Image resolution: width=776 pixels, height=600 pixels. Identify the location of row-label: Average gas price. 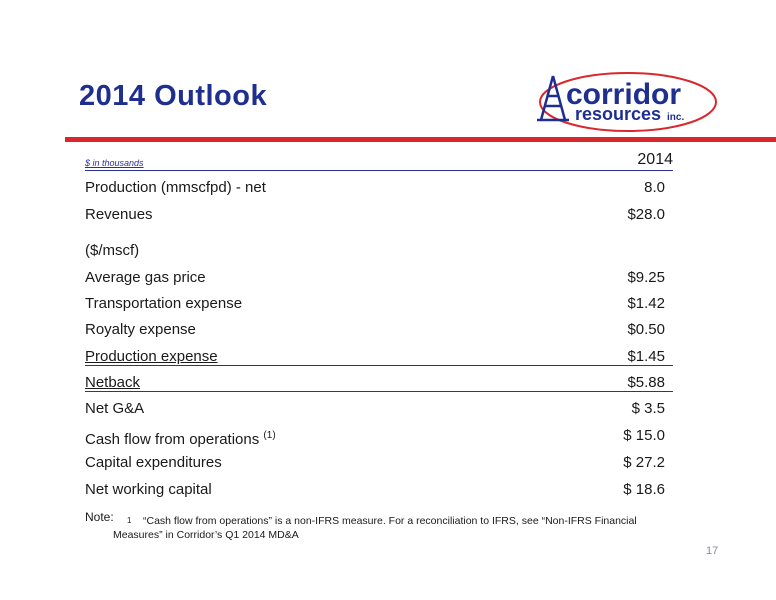
(145, 277).